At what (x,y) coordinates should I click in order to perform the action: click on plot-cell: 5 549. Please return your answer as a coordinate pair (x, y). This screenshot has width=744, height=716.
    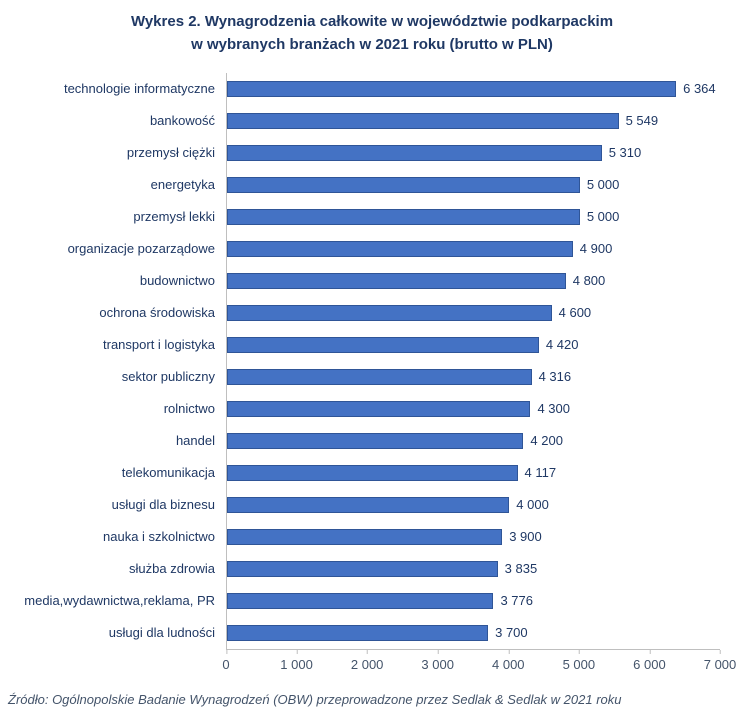
    Looking at the image, I should click on (473, 120).